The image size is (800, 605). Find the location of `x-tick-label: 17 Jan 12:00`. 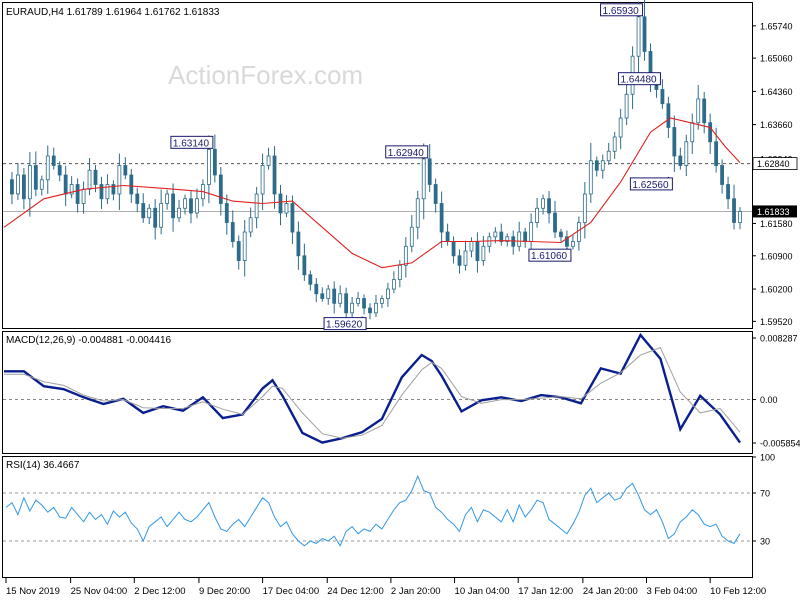

x-tick-label: 17 Jan 12:00 is located at coordinates (545, 591).